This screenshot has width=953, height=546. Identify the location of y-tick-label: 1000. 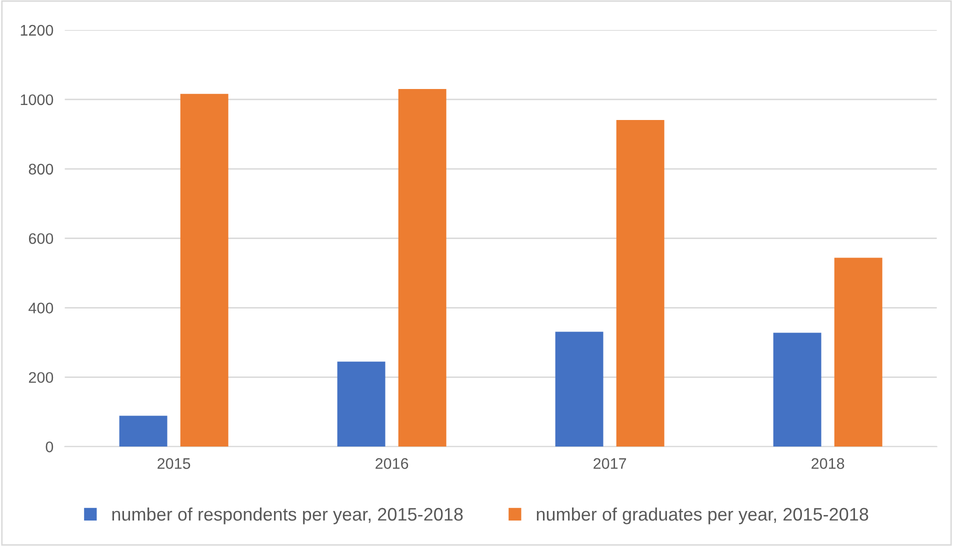
(37, 100).